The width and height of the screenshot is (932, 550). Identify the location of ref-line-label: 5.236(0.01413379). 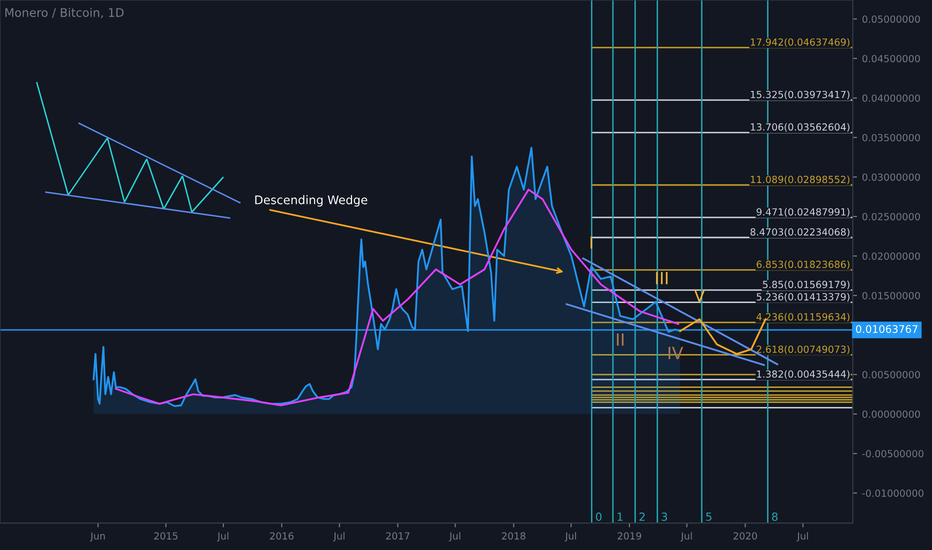
(803, 297).